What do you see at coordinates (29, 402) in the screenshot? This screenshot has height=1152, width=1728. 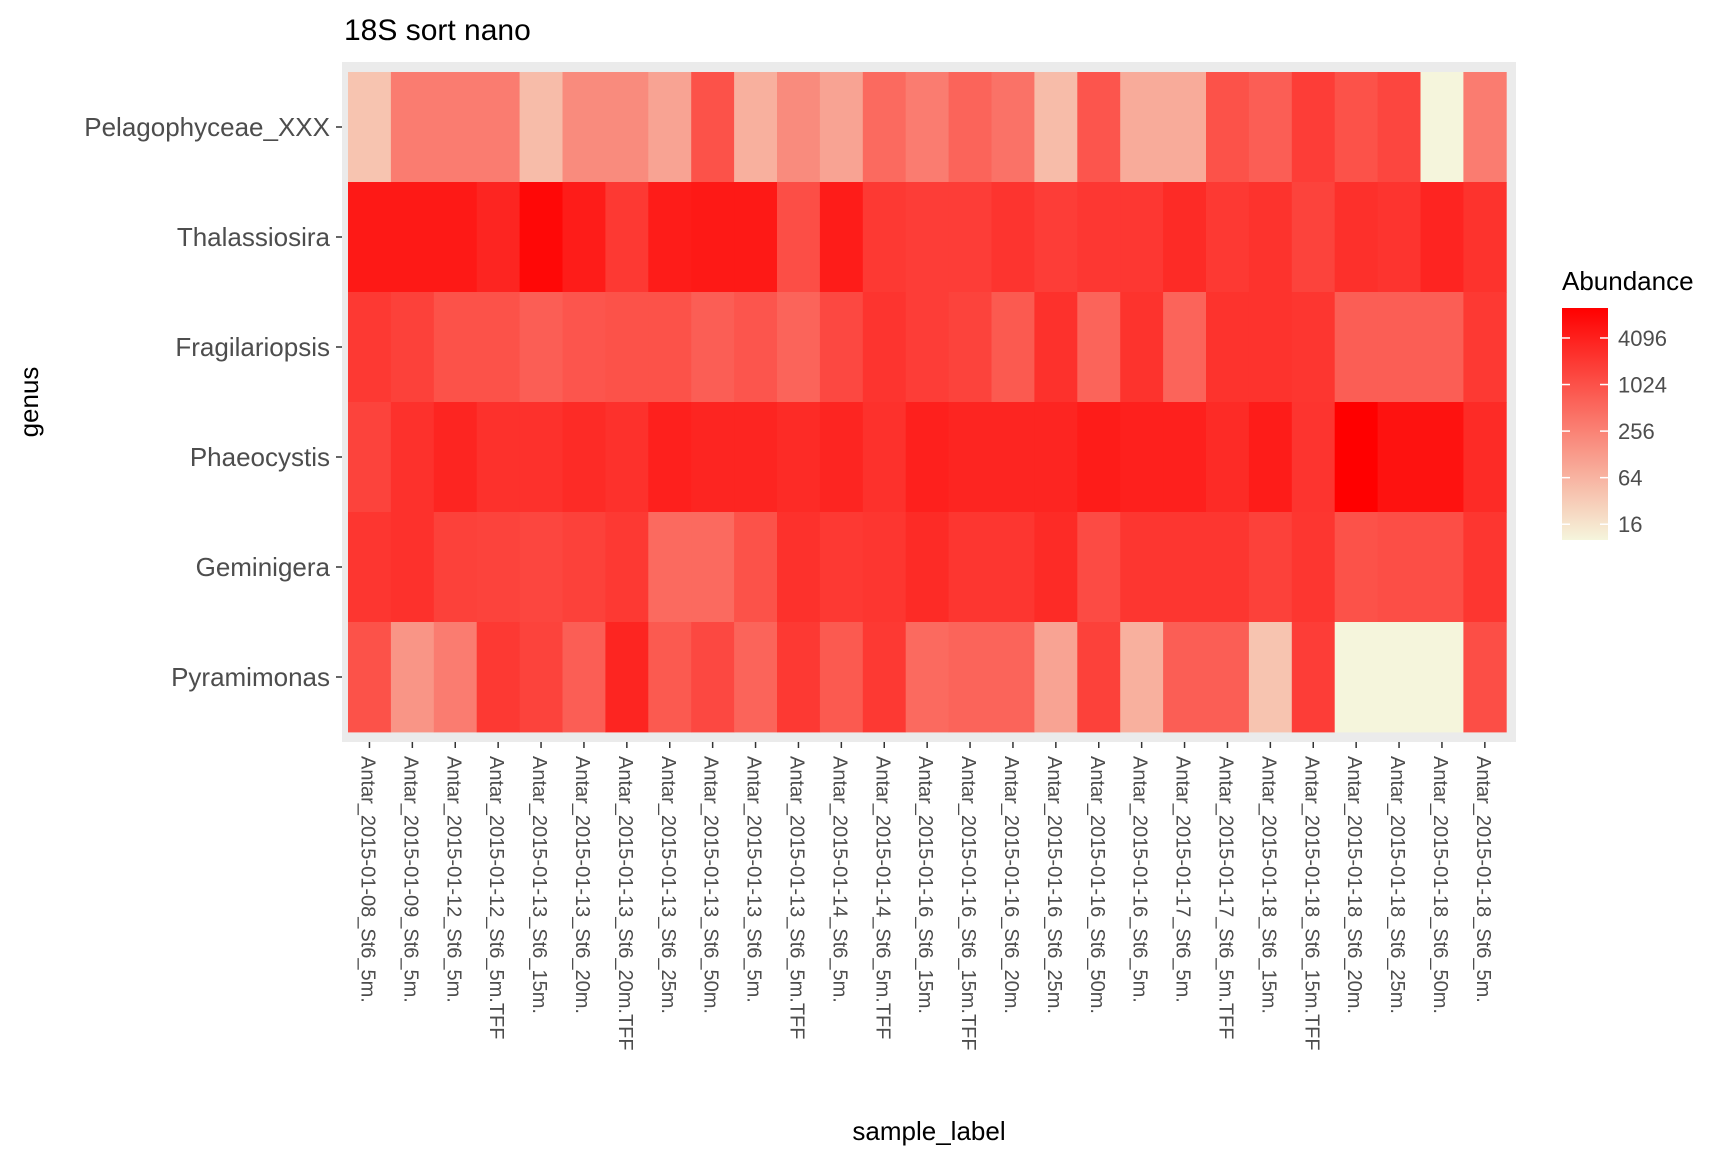 I see `y-axis-label: genus` at bounding box center [29, 402].